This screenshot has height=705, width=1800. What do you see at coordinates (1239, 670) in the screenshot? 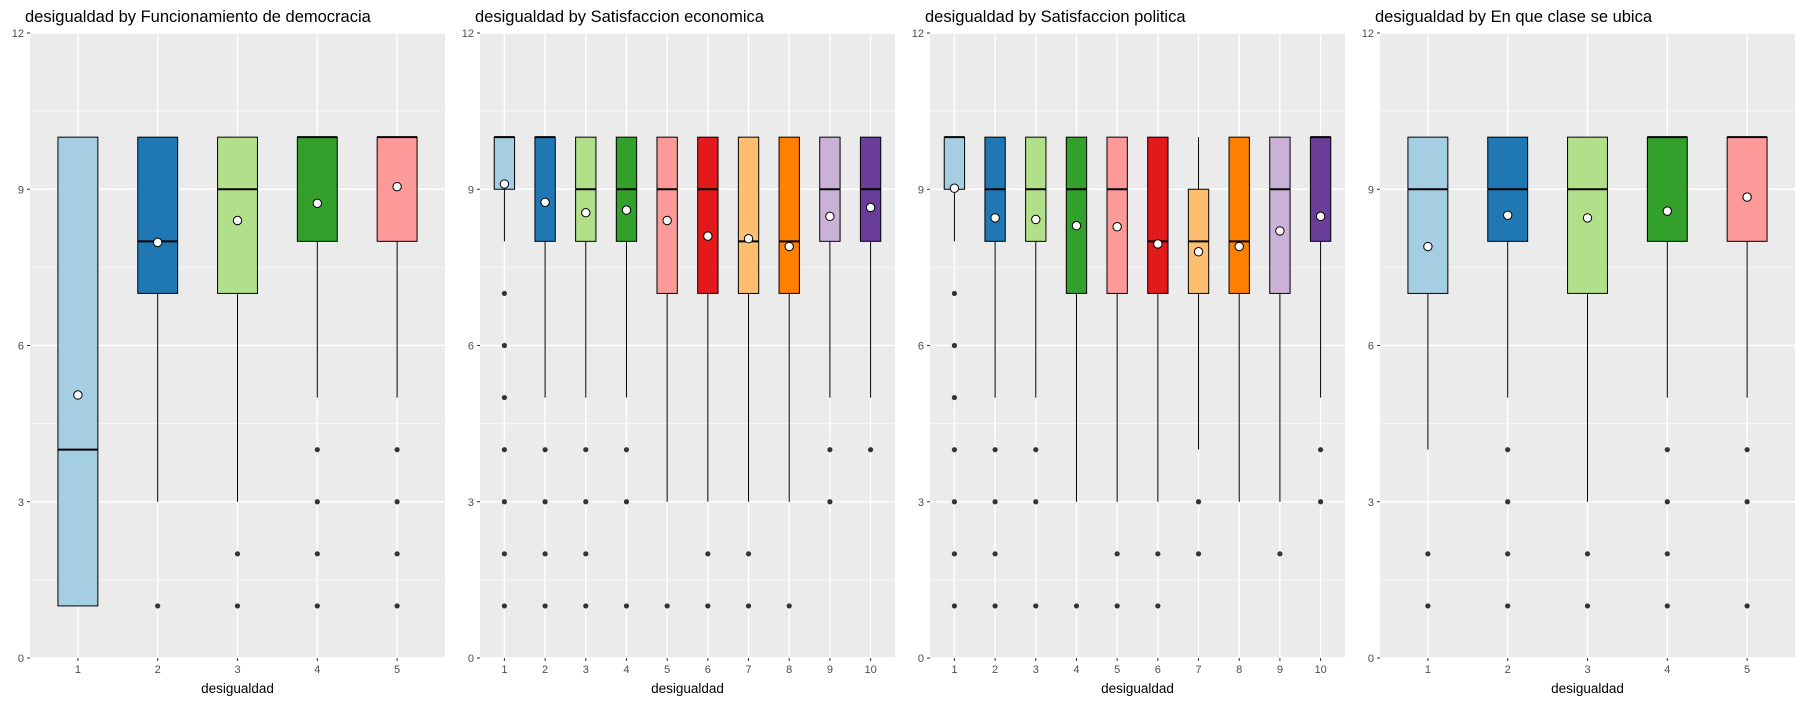
I see `x-tick-label: 8` at bounding box center [1239, 670].